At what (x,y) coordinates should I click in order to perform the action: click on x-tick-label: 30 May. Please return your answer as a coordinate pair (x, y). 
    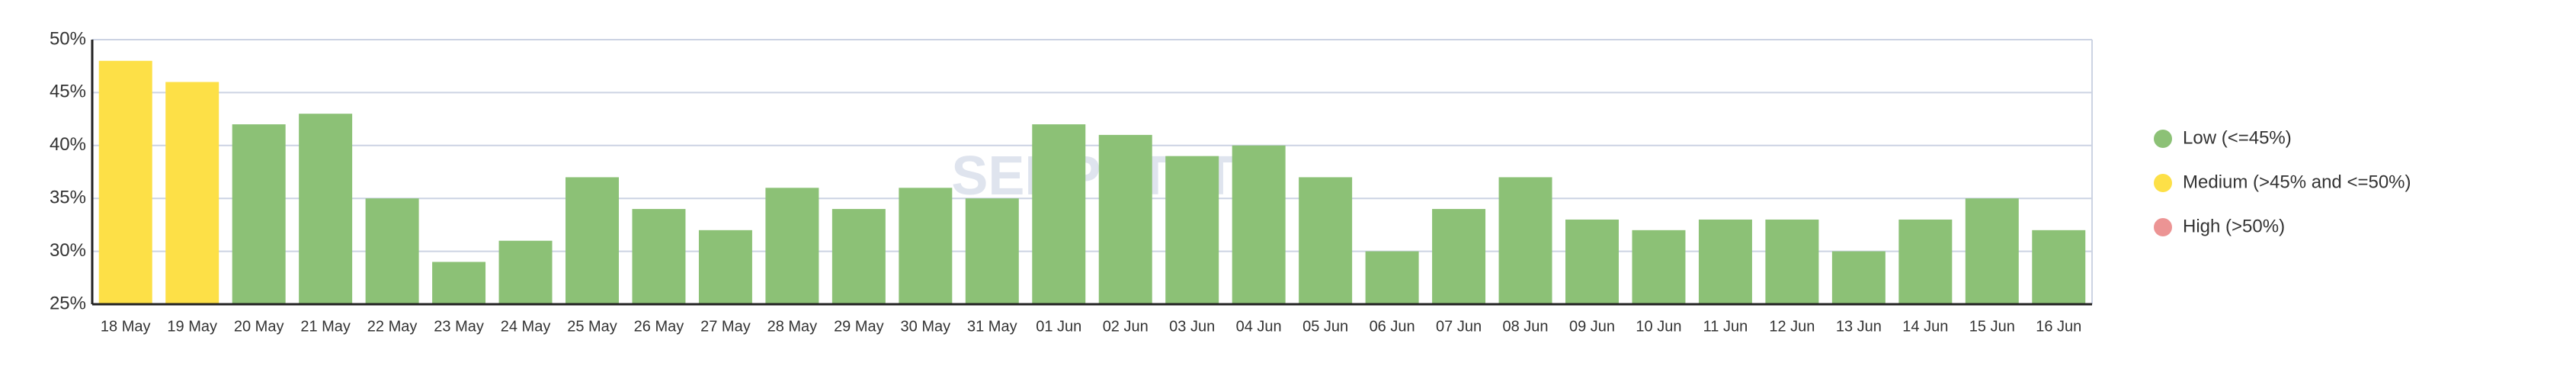
    Looking at the image, I should click on (926, 326).